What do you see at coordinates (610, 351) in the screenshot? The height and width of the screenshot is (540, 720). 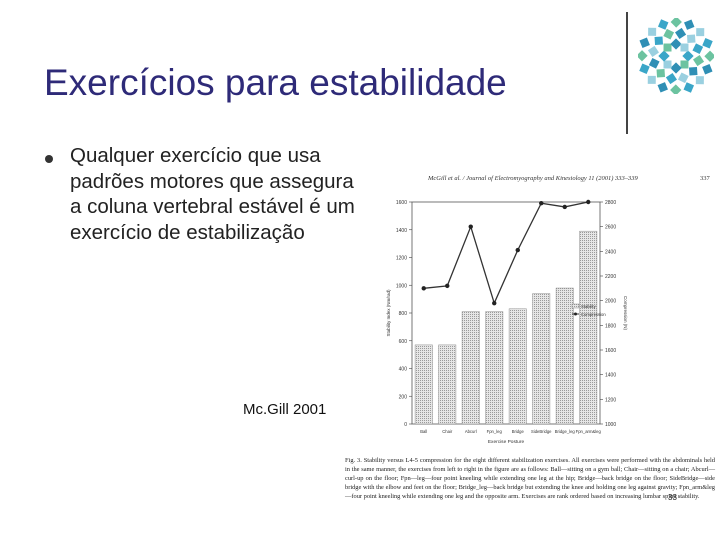 I see `y2-tick-label: 1600` at bounding box center [610, 351].